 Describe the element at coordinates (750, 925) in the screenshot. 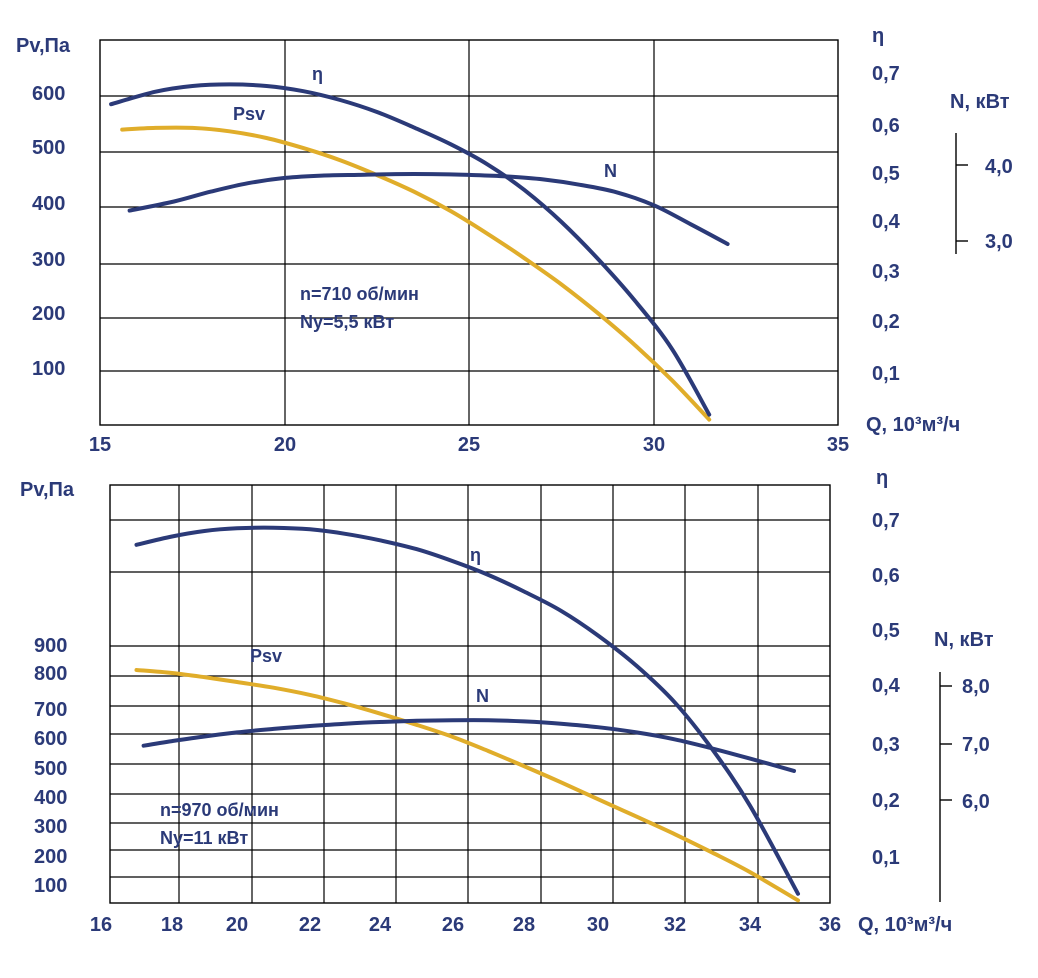

I see `x-tick-label: 34` at that location.